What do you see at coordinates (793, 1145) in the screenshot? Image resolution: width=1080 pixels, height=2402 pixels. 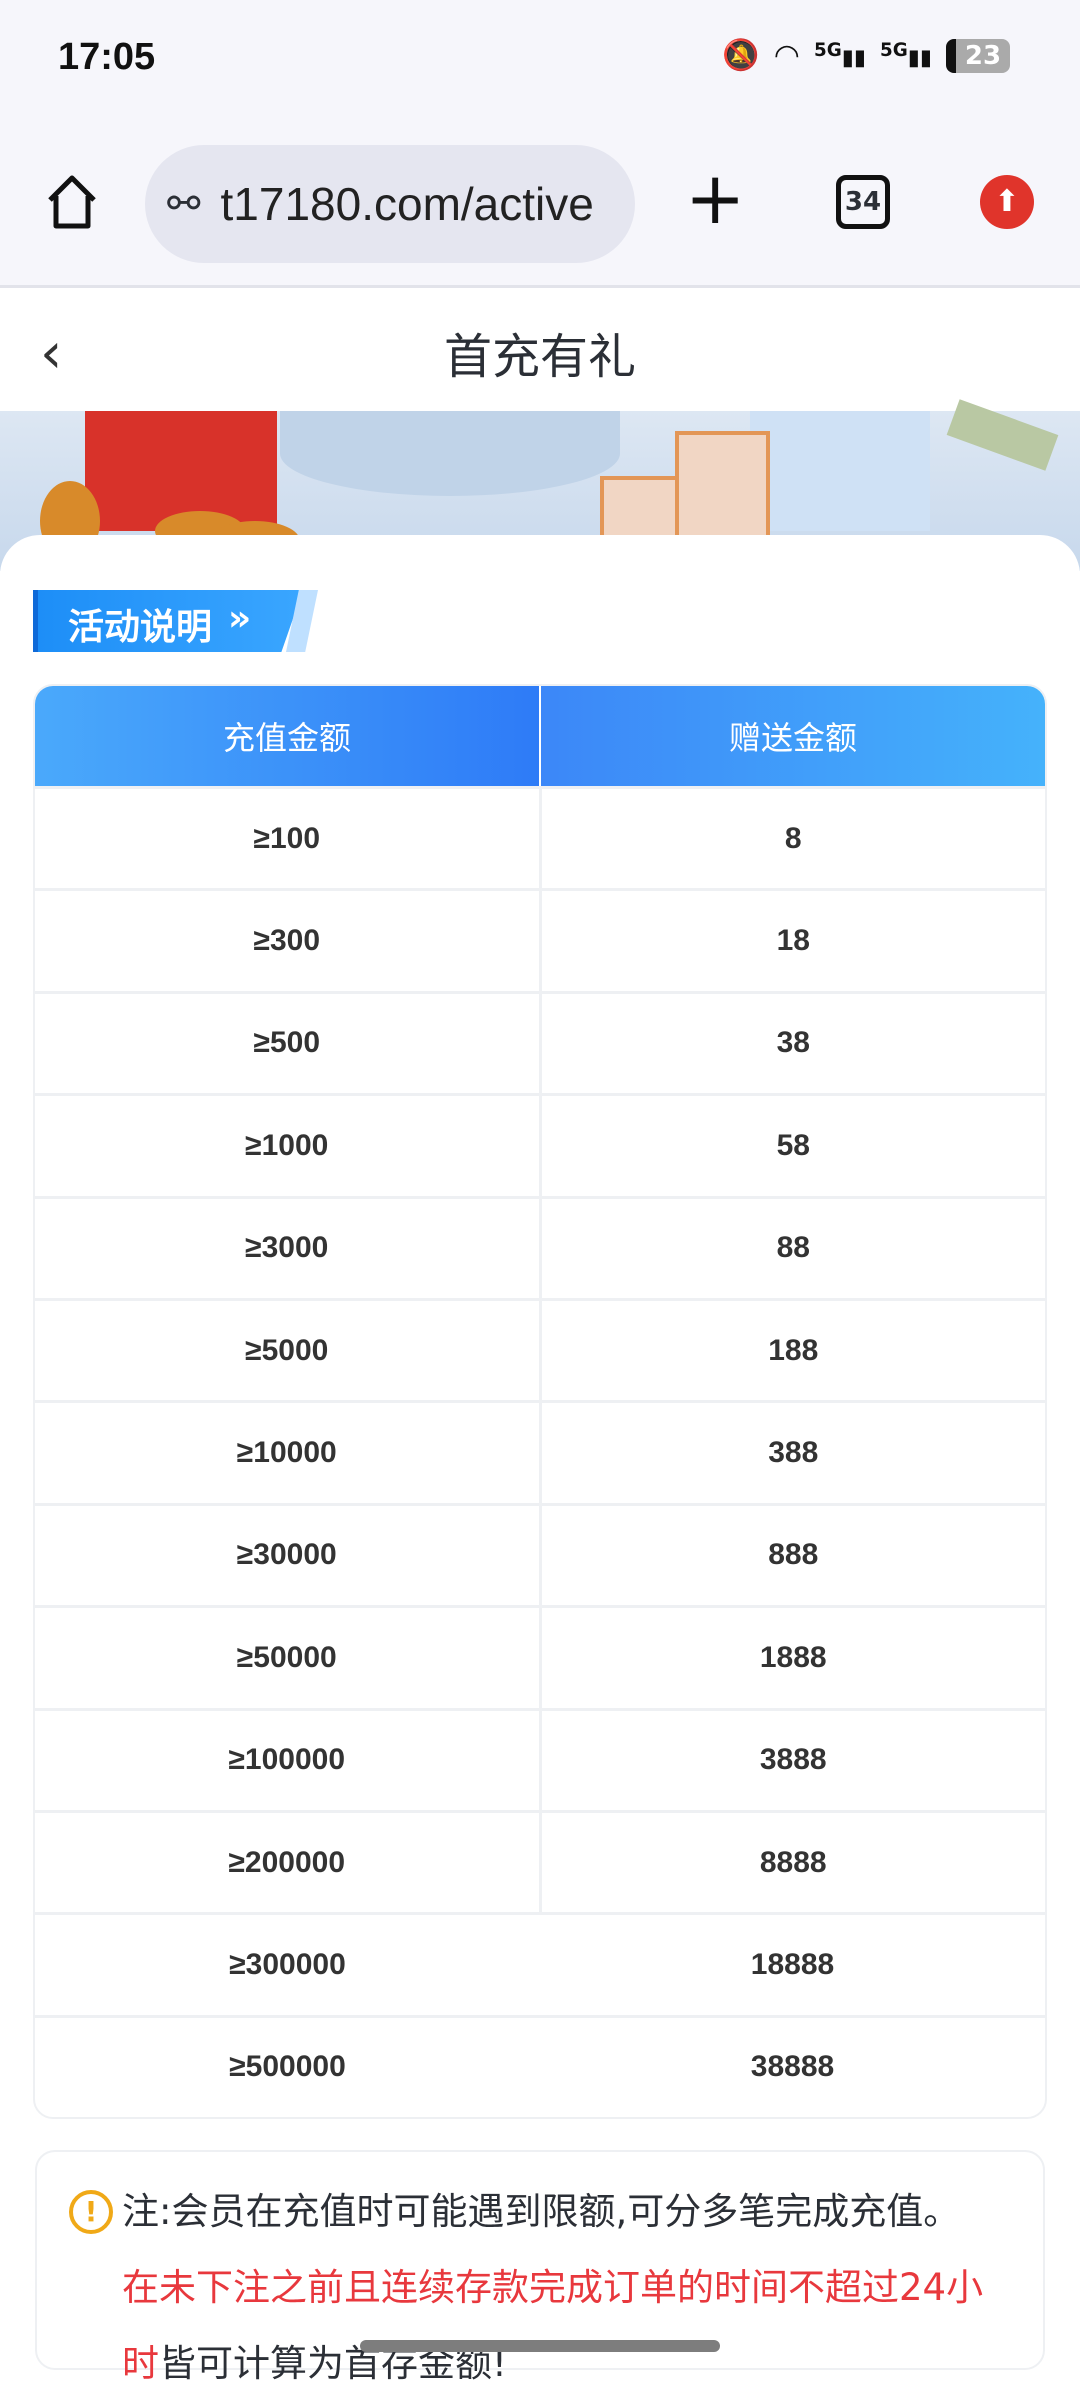 I see `bonus-cell: 58` at bounding box center [793, 1145].